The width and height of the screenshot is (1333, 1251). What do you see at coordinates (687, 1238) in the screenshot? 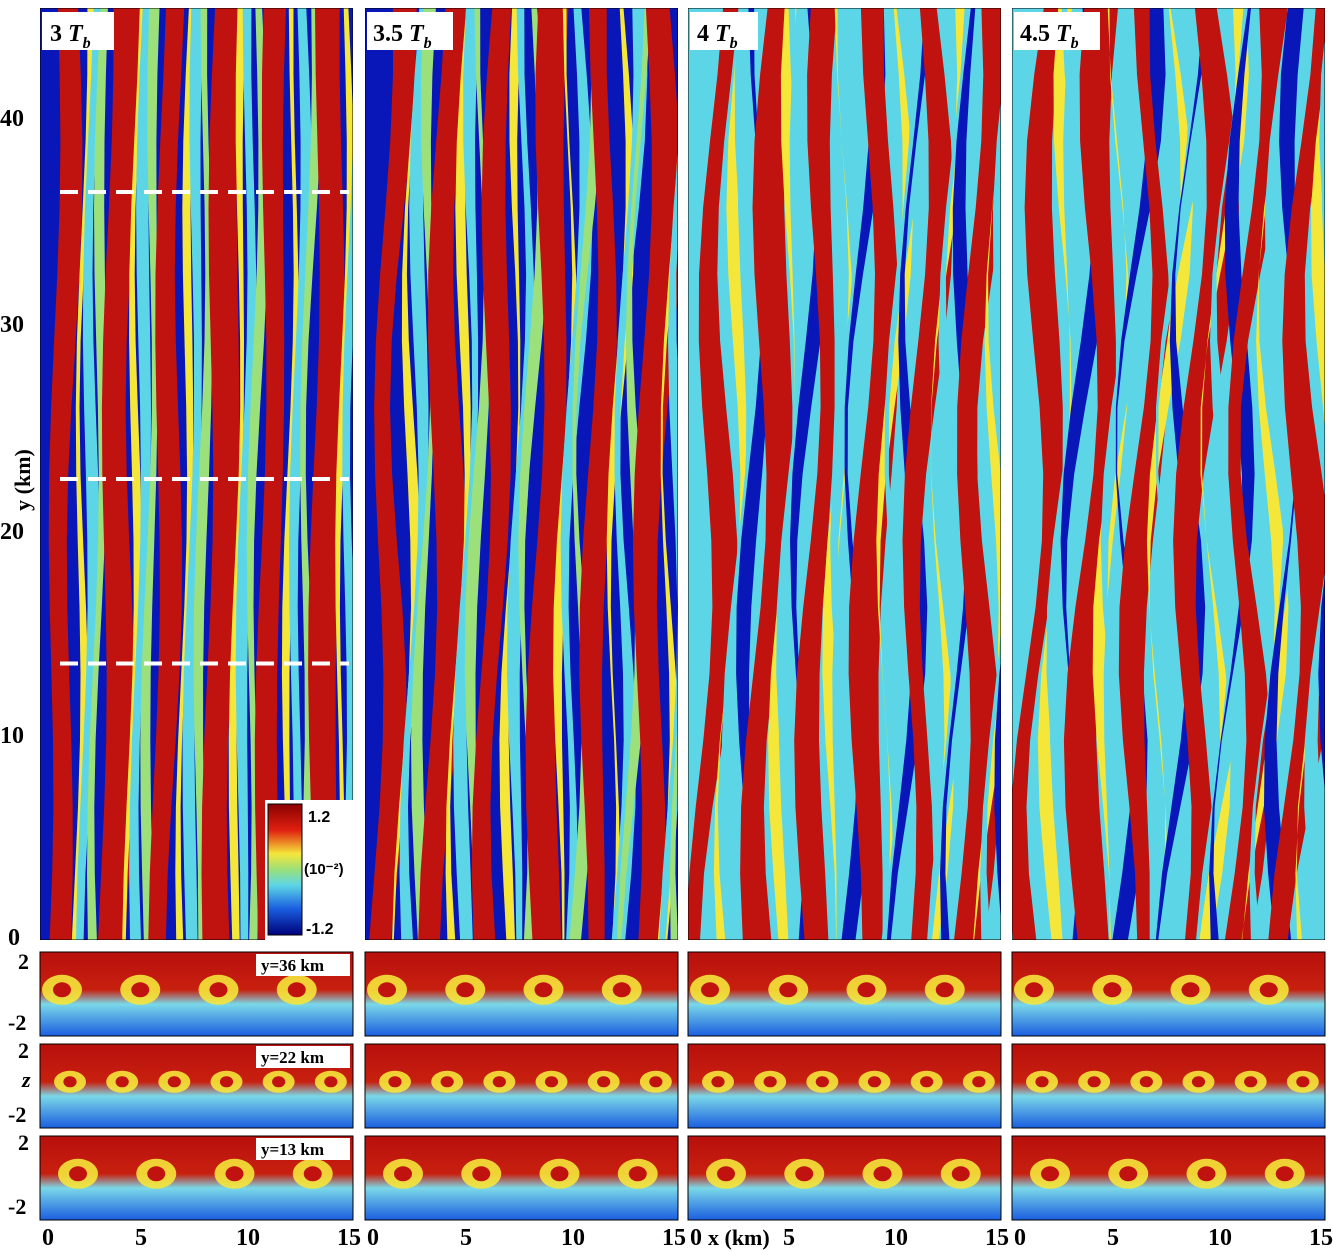
I see `x-axis: 0 5 10 15 0 5 10 15 0 5 10 15 0 5 10 15x (km)` at bounding box center [687, 1238].